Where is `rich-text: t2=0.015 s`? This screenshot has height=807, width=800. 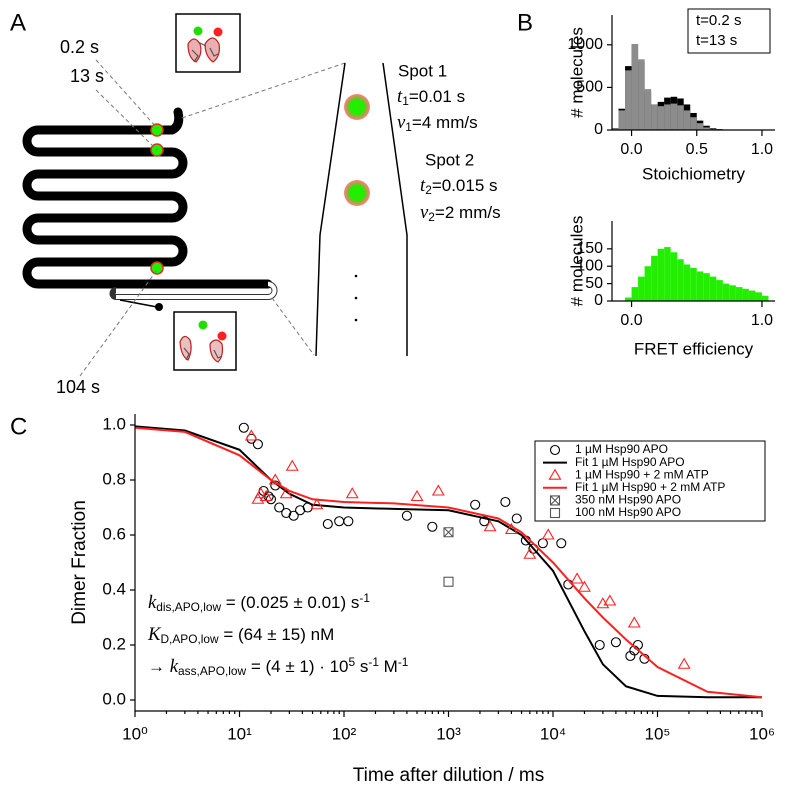 rich-text: t2=0.015 s is located at coordinates (459, 185).